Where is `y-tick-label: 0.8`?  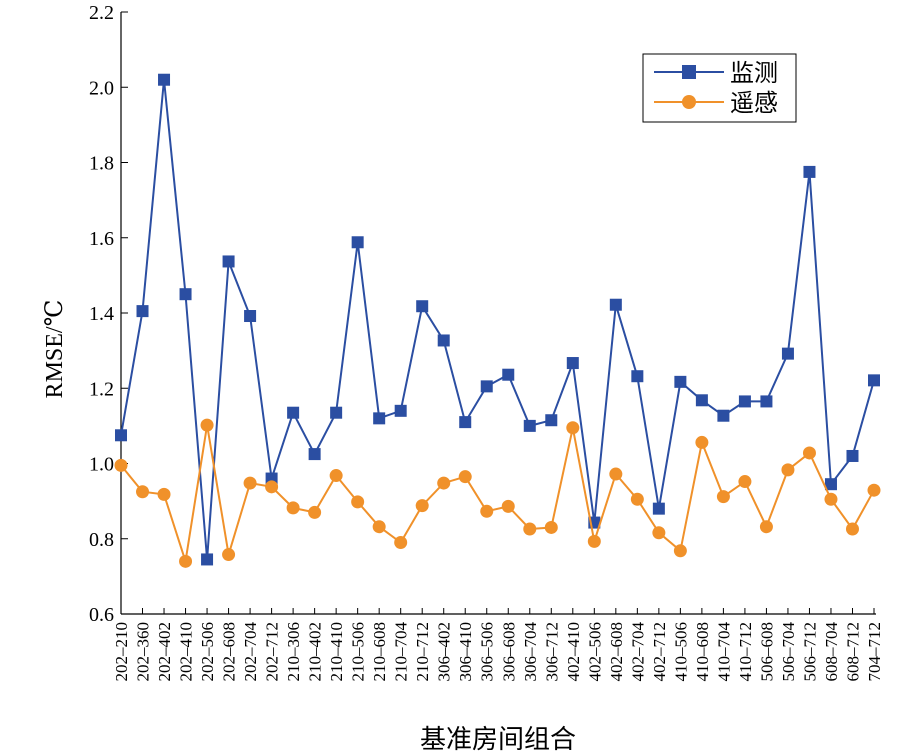 y-tick-label: 0.8 is located at coordinates (101, 540).